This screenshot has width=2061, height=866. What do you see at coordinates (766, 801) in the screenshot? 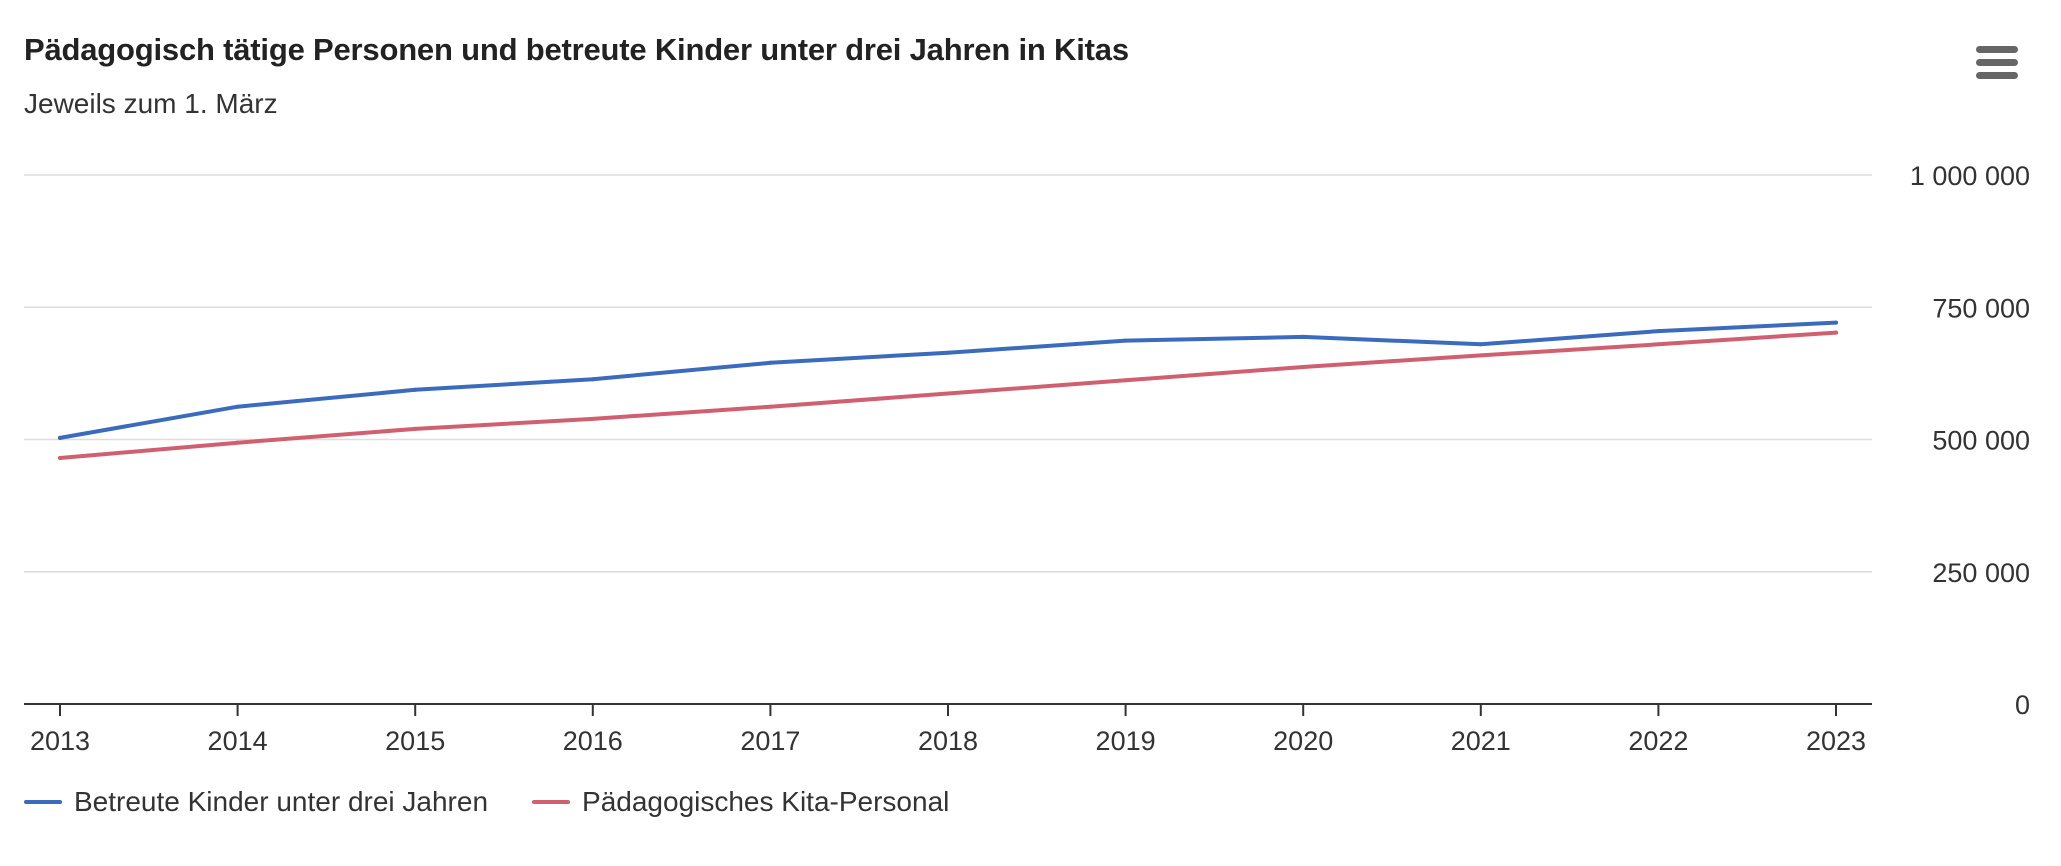
I see `legend-label-personal: Pädagogisches Kita-Personal` at bounding box center [766, 801].